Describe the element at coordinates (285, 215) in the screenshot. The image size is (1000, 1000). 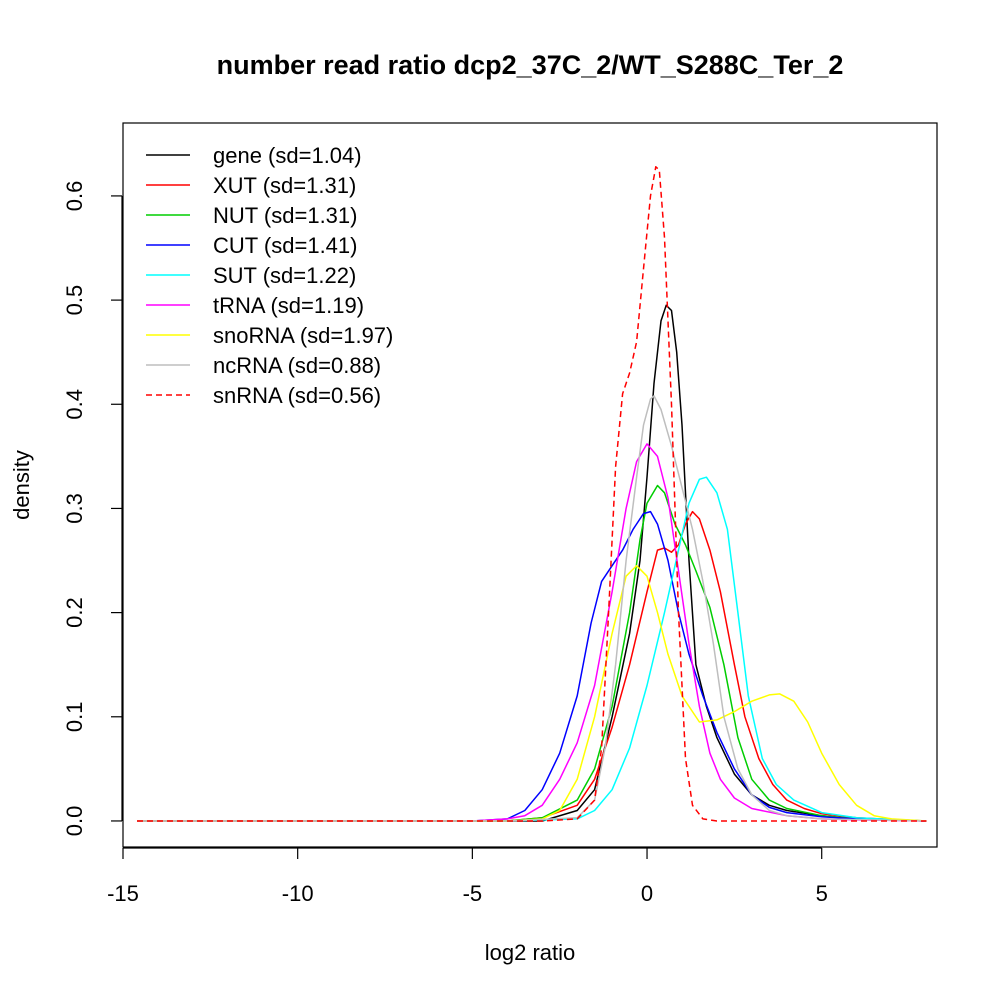
I see `legend-label: NUT (sd=1.31)` at that location.